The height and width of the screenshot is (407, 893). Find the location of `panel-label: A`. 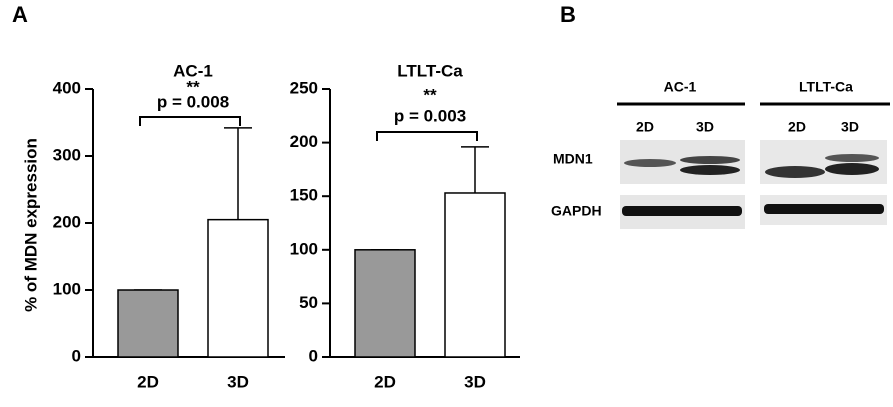

panel-label: A is located at coordinates (20, 14).